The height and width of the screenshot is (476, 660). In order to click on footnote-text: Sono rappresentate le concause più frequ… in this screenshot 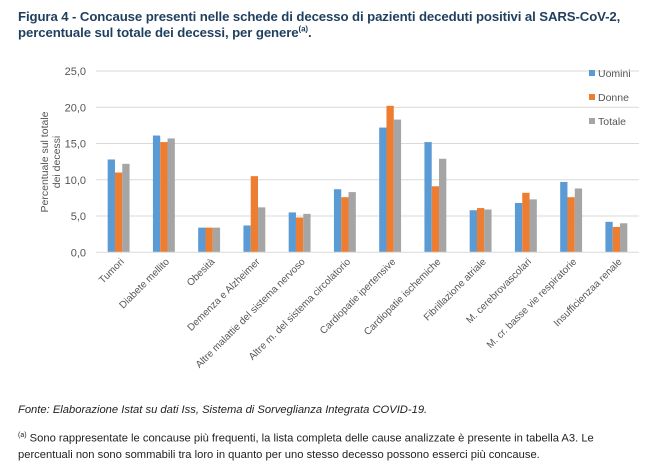, I will do `click(306, 446)`.